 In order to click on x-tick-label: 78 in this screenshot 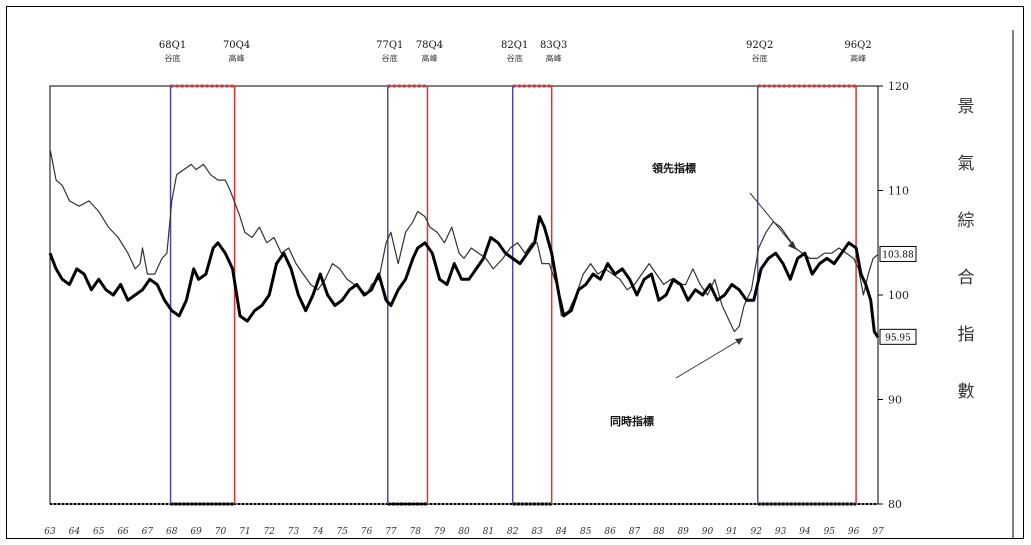, I will do `click(416, 532)`.